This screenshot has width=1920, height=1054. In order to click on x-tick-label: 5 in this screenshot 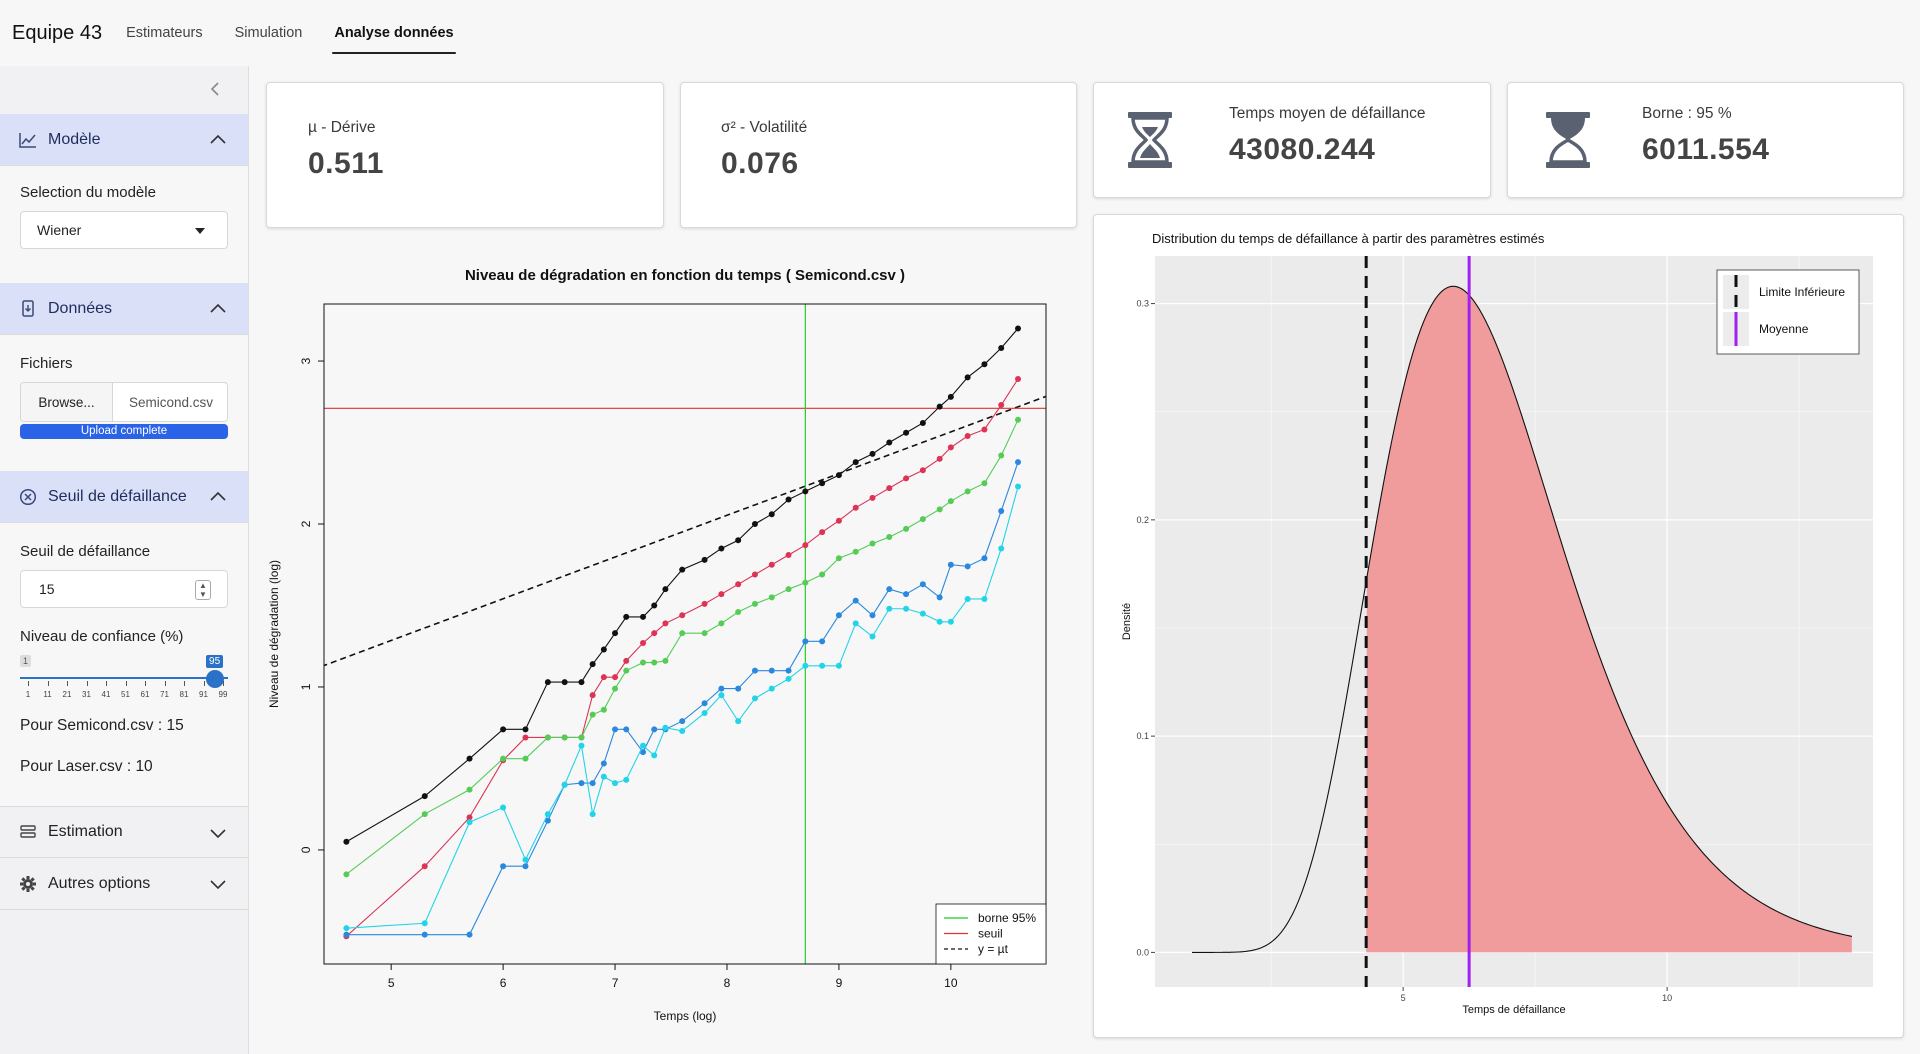, I will do `click(1403, 998)`.